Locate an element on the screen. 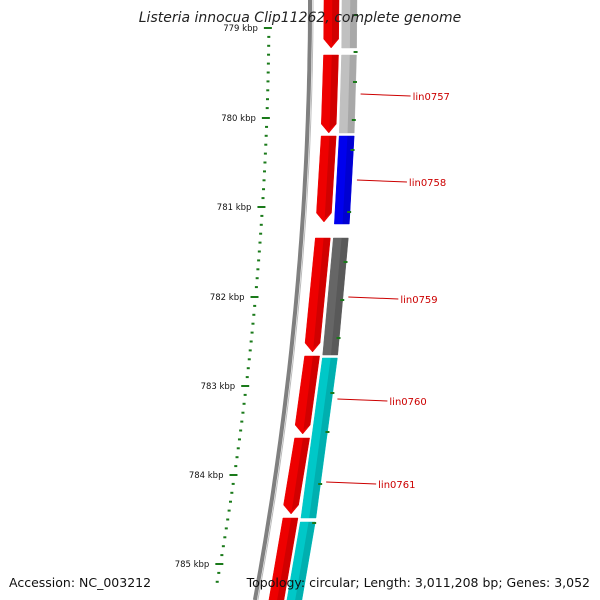  track2-feature-1-shade is located at coordinates (353, 24).